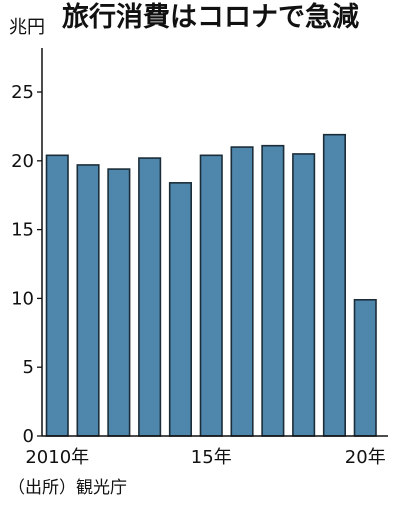  I want to click on bar-2014, so click(180, 309).